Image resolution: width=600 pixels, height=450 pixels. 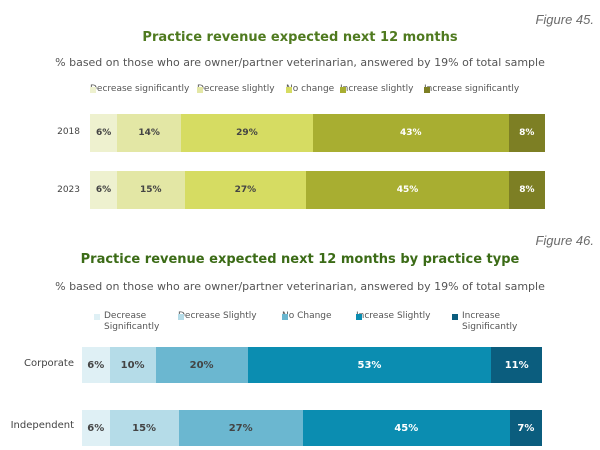 What do you see at coordinates (49, 363) in the screenshot?
I see `row-label: Corporate` at bounding box center [49, 363].